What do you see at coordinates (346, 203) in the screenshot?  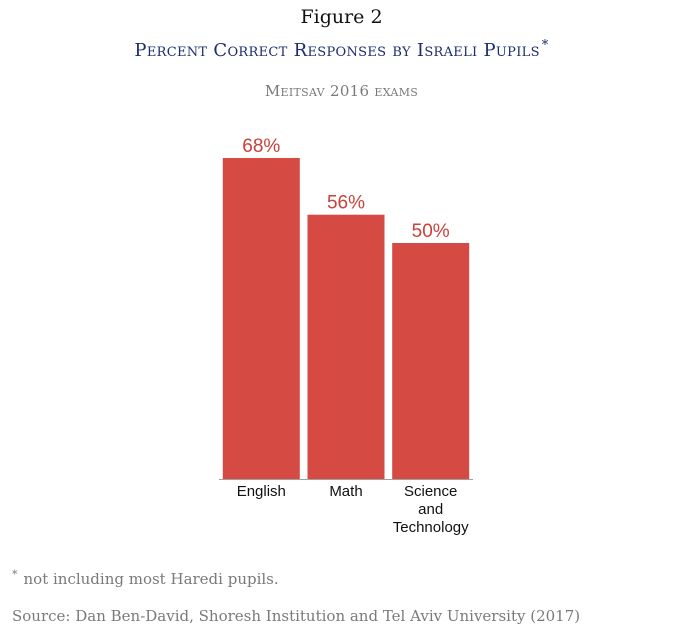 I see `data-label-1: 56%` at bounding box center [346, 203].